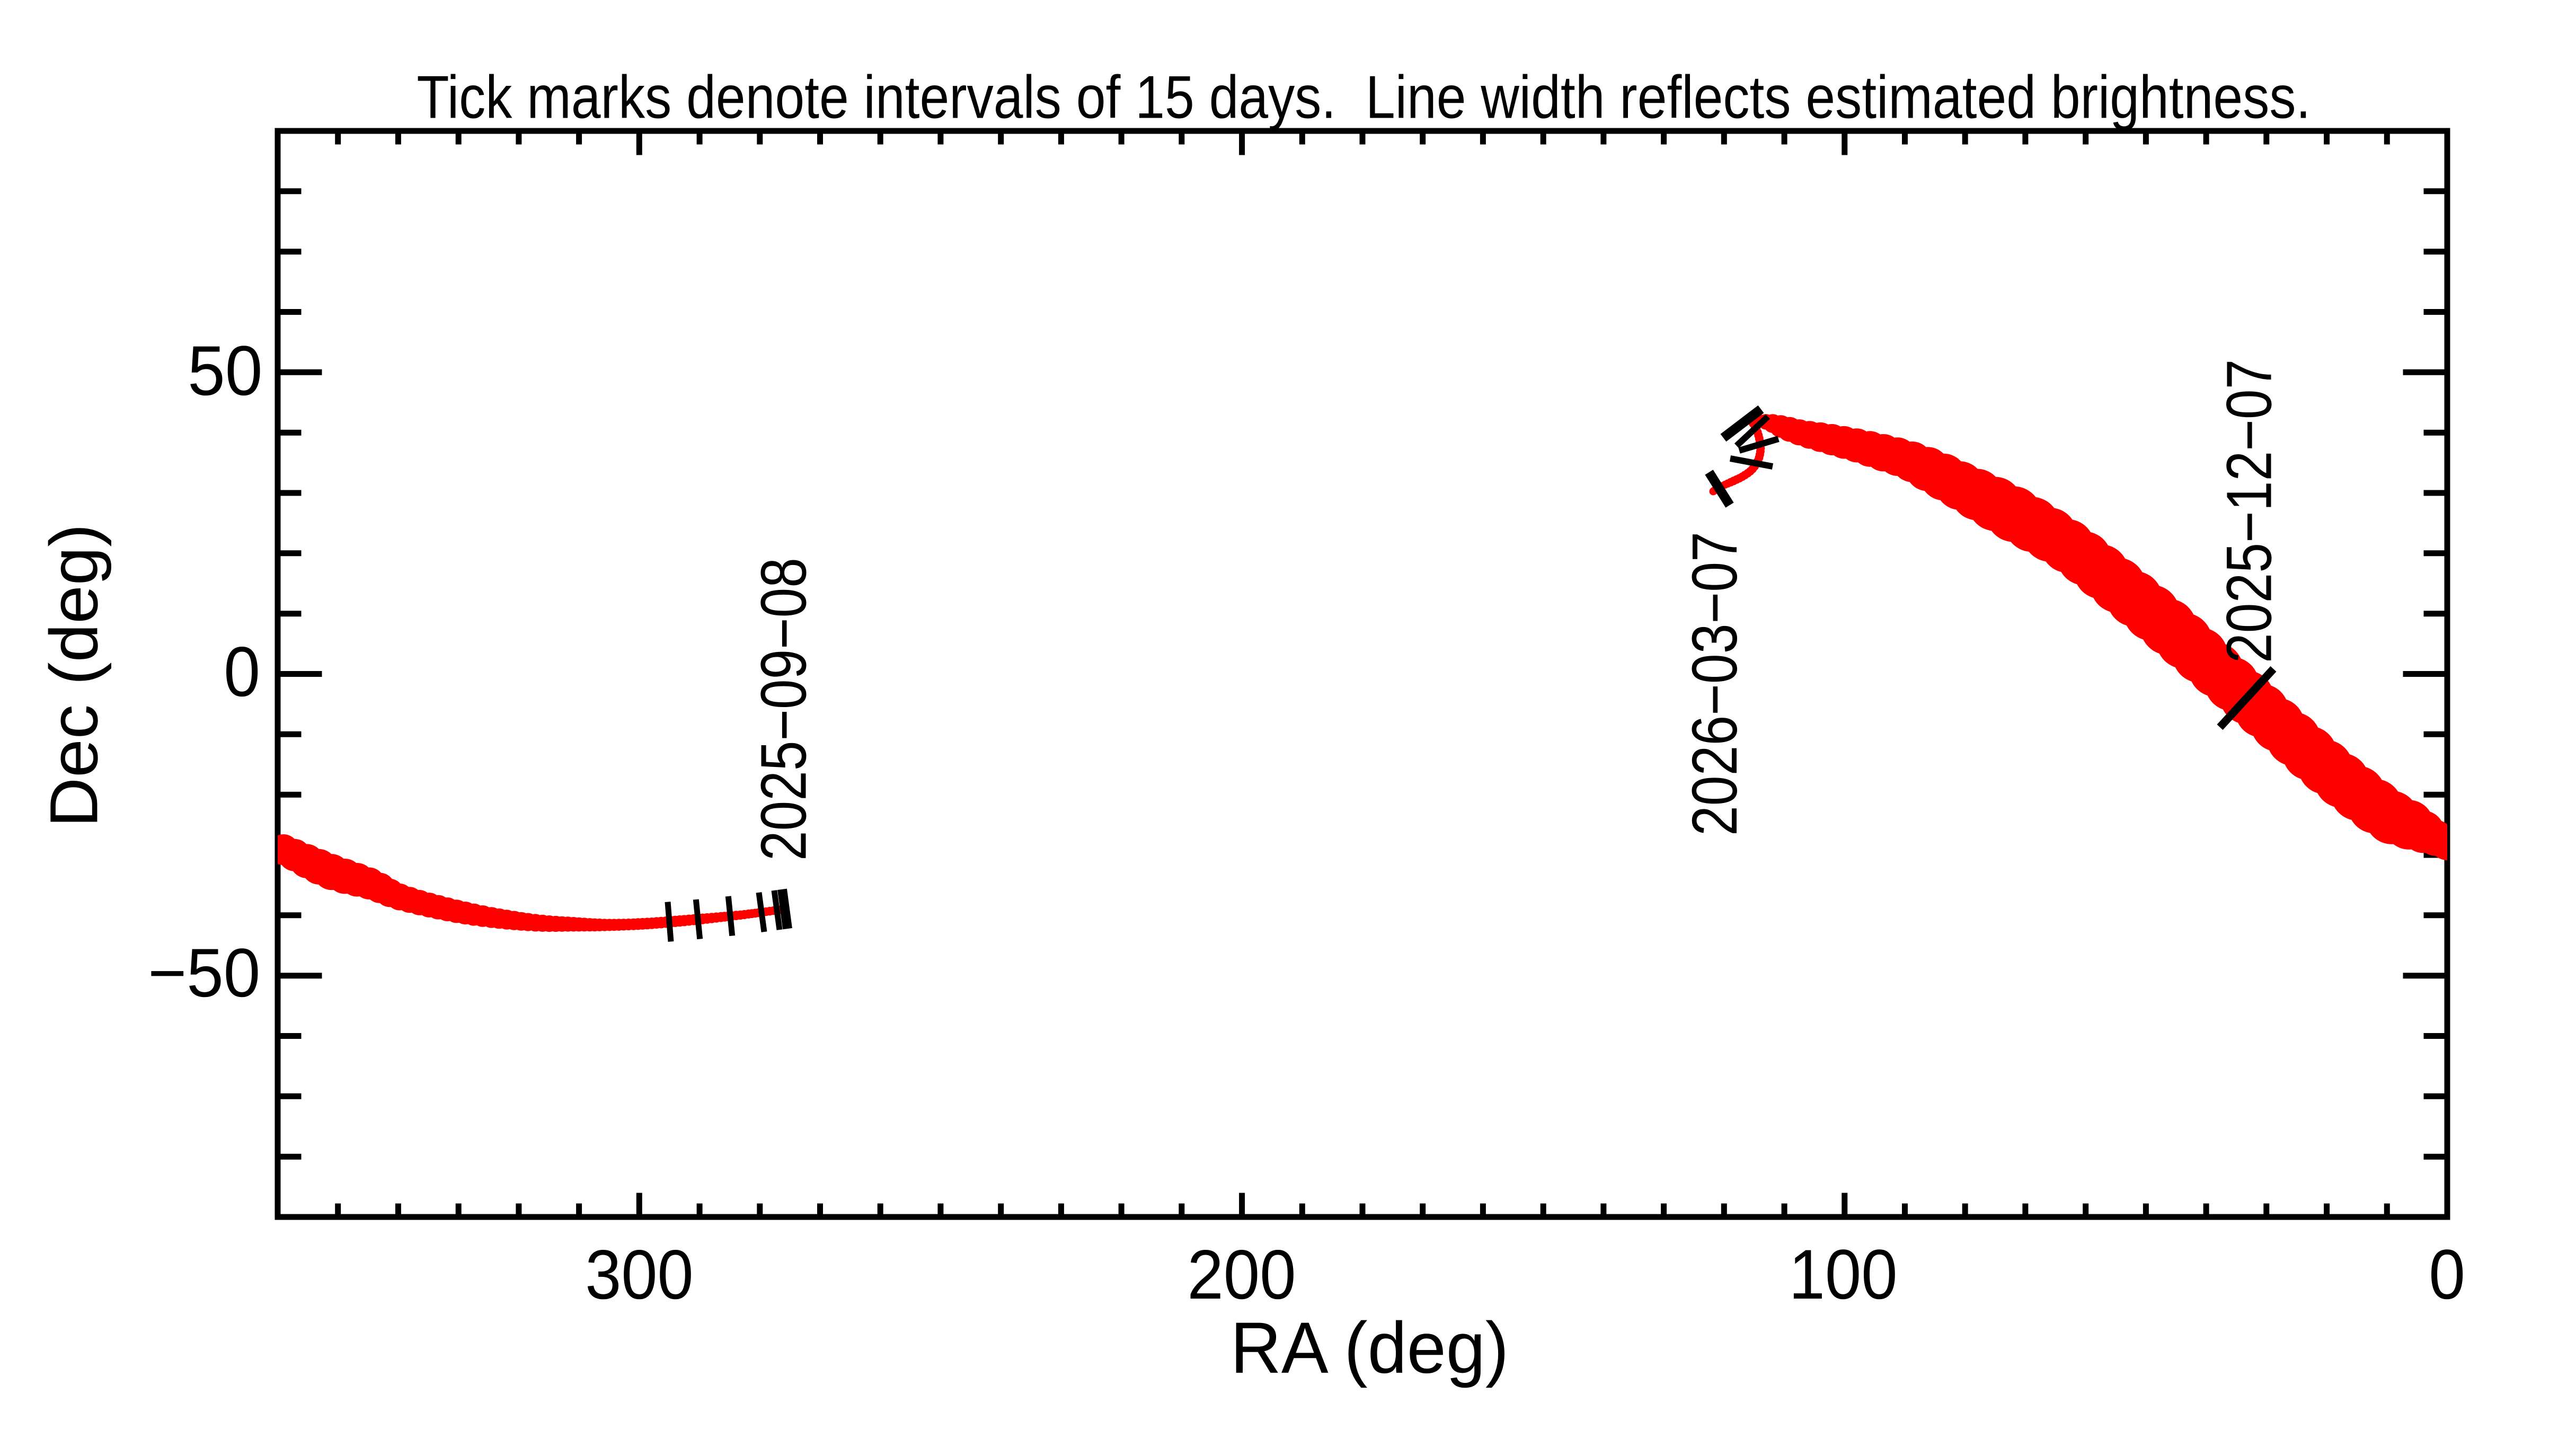 This screenshot has height=1438, width=2576. Describe the element at coordinates (783, 709) in the screenshot. I see `svg-text: 2025−09−08` at that location.